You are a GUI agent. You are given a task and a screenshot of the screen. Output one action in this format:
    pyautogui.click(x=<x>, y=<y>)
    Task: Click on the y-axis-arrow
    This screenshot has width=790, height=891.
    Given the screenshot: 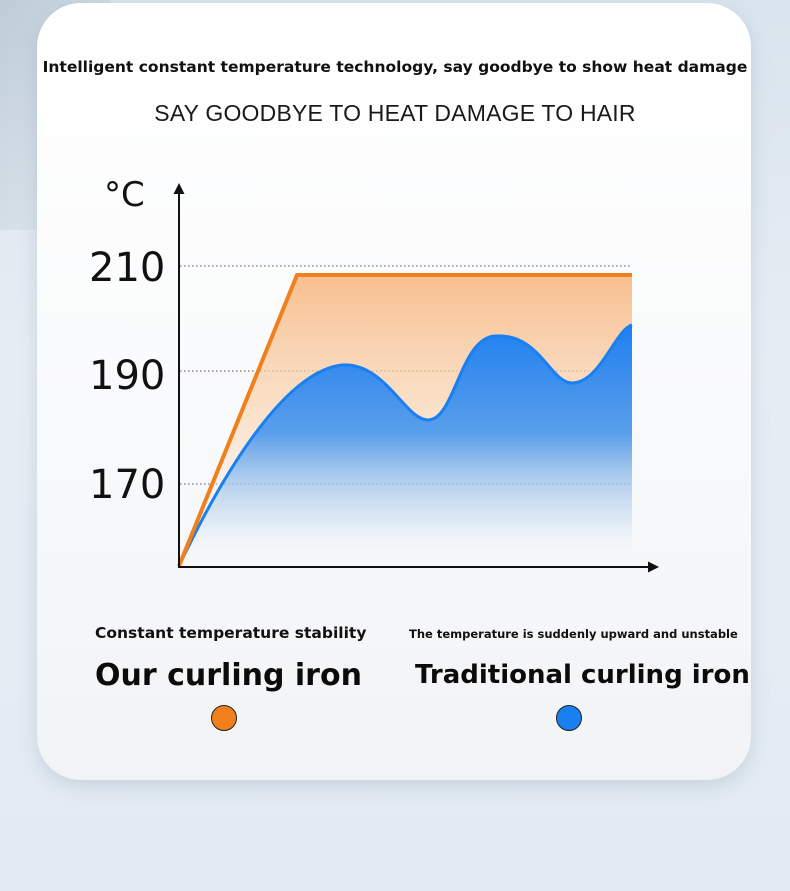 What is the action you would take?
    pyautogui.click(x=179, y=188)
    